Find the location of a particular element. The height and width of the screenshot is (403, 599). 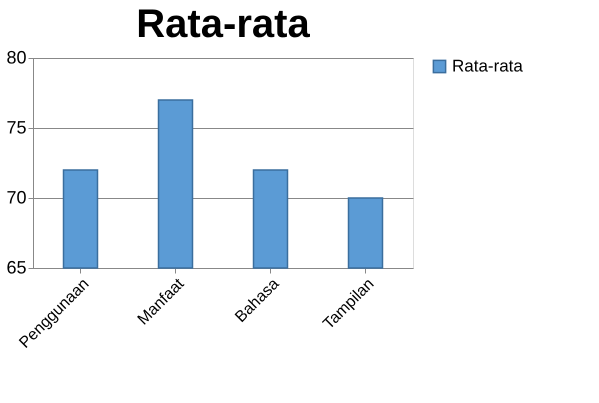

chart-title: Rata-rata is located at coordinates (223, 24).